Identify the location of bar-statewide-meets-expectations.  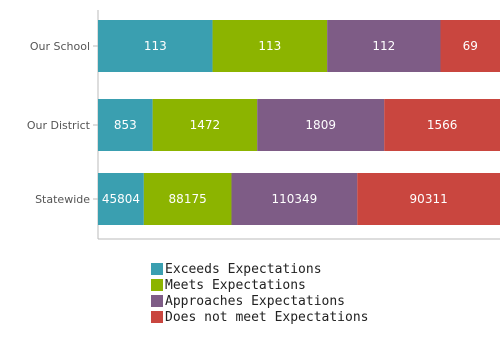
(187, 199).